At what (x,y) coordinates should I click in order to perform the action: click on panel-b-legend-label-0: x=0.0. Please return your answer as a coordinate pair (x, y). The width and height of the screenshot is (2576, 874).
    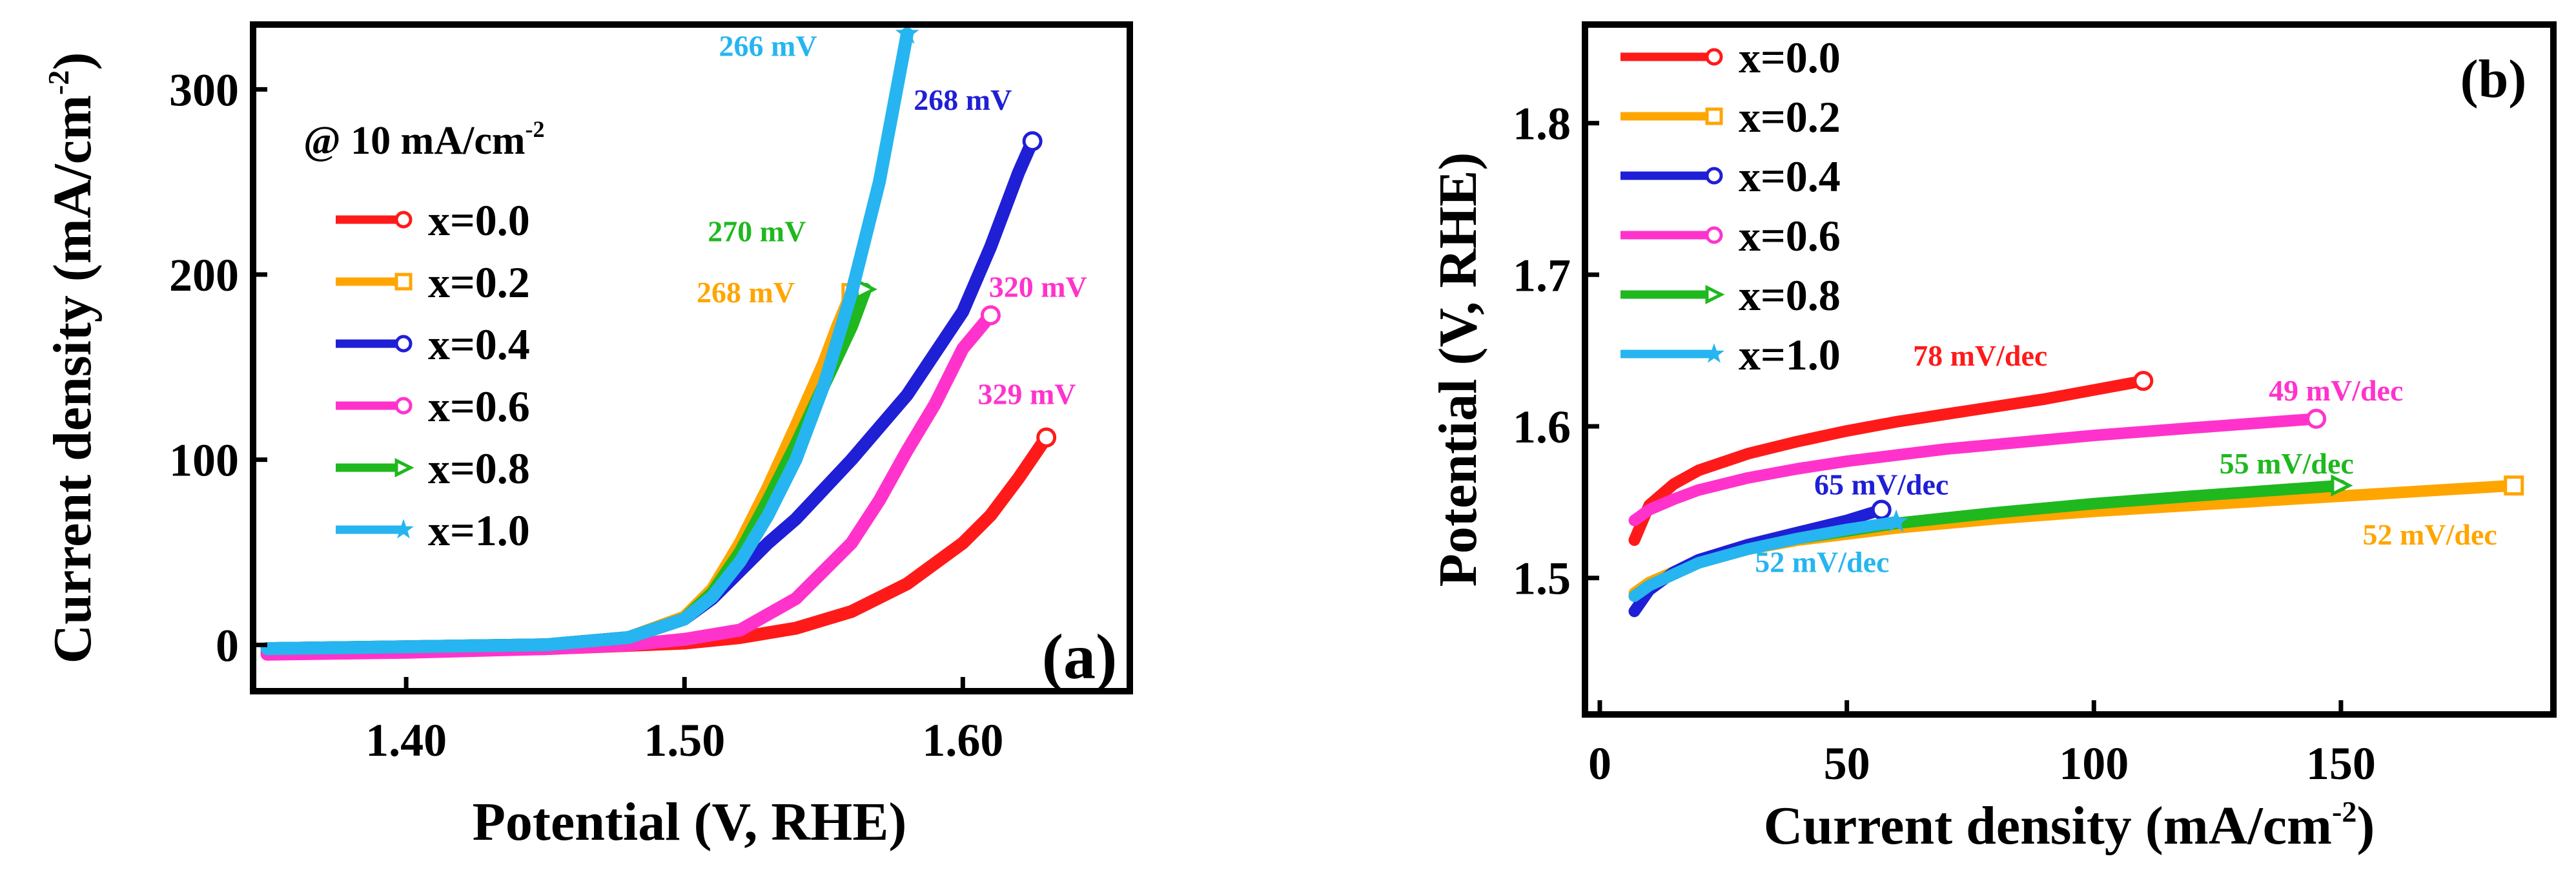
    Looking at the image, I should click on (1790, 57).